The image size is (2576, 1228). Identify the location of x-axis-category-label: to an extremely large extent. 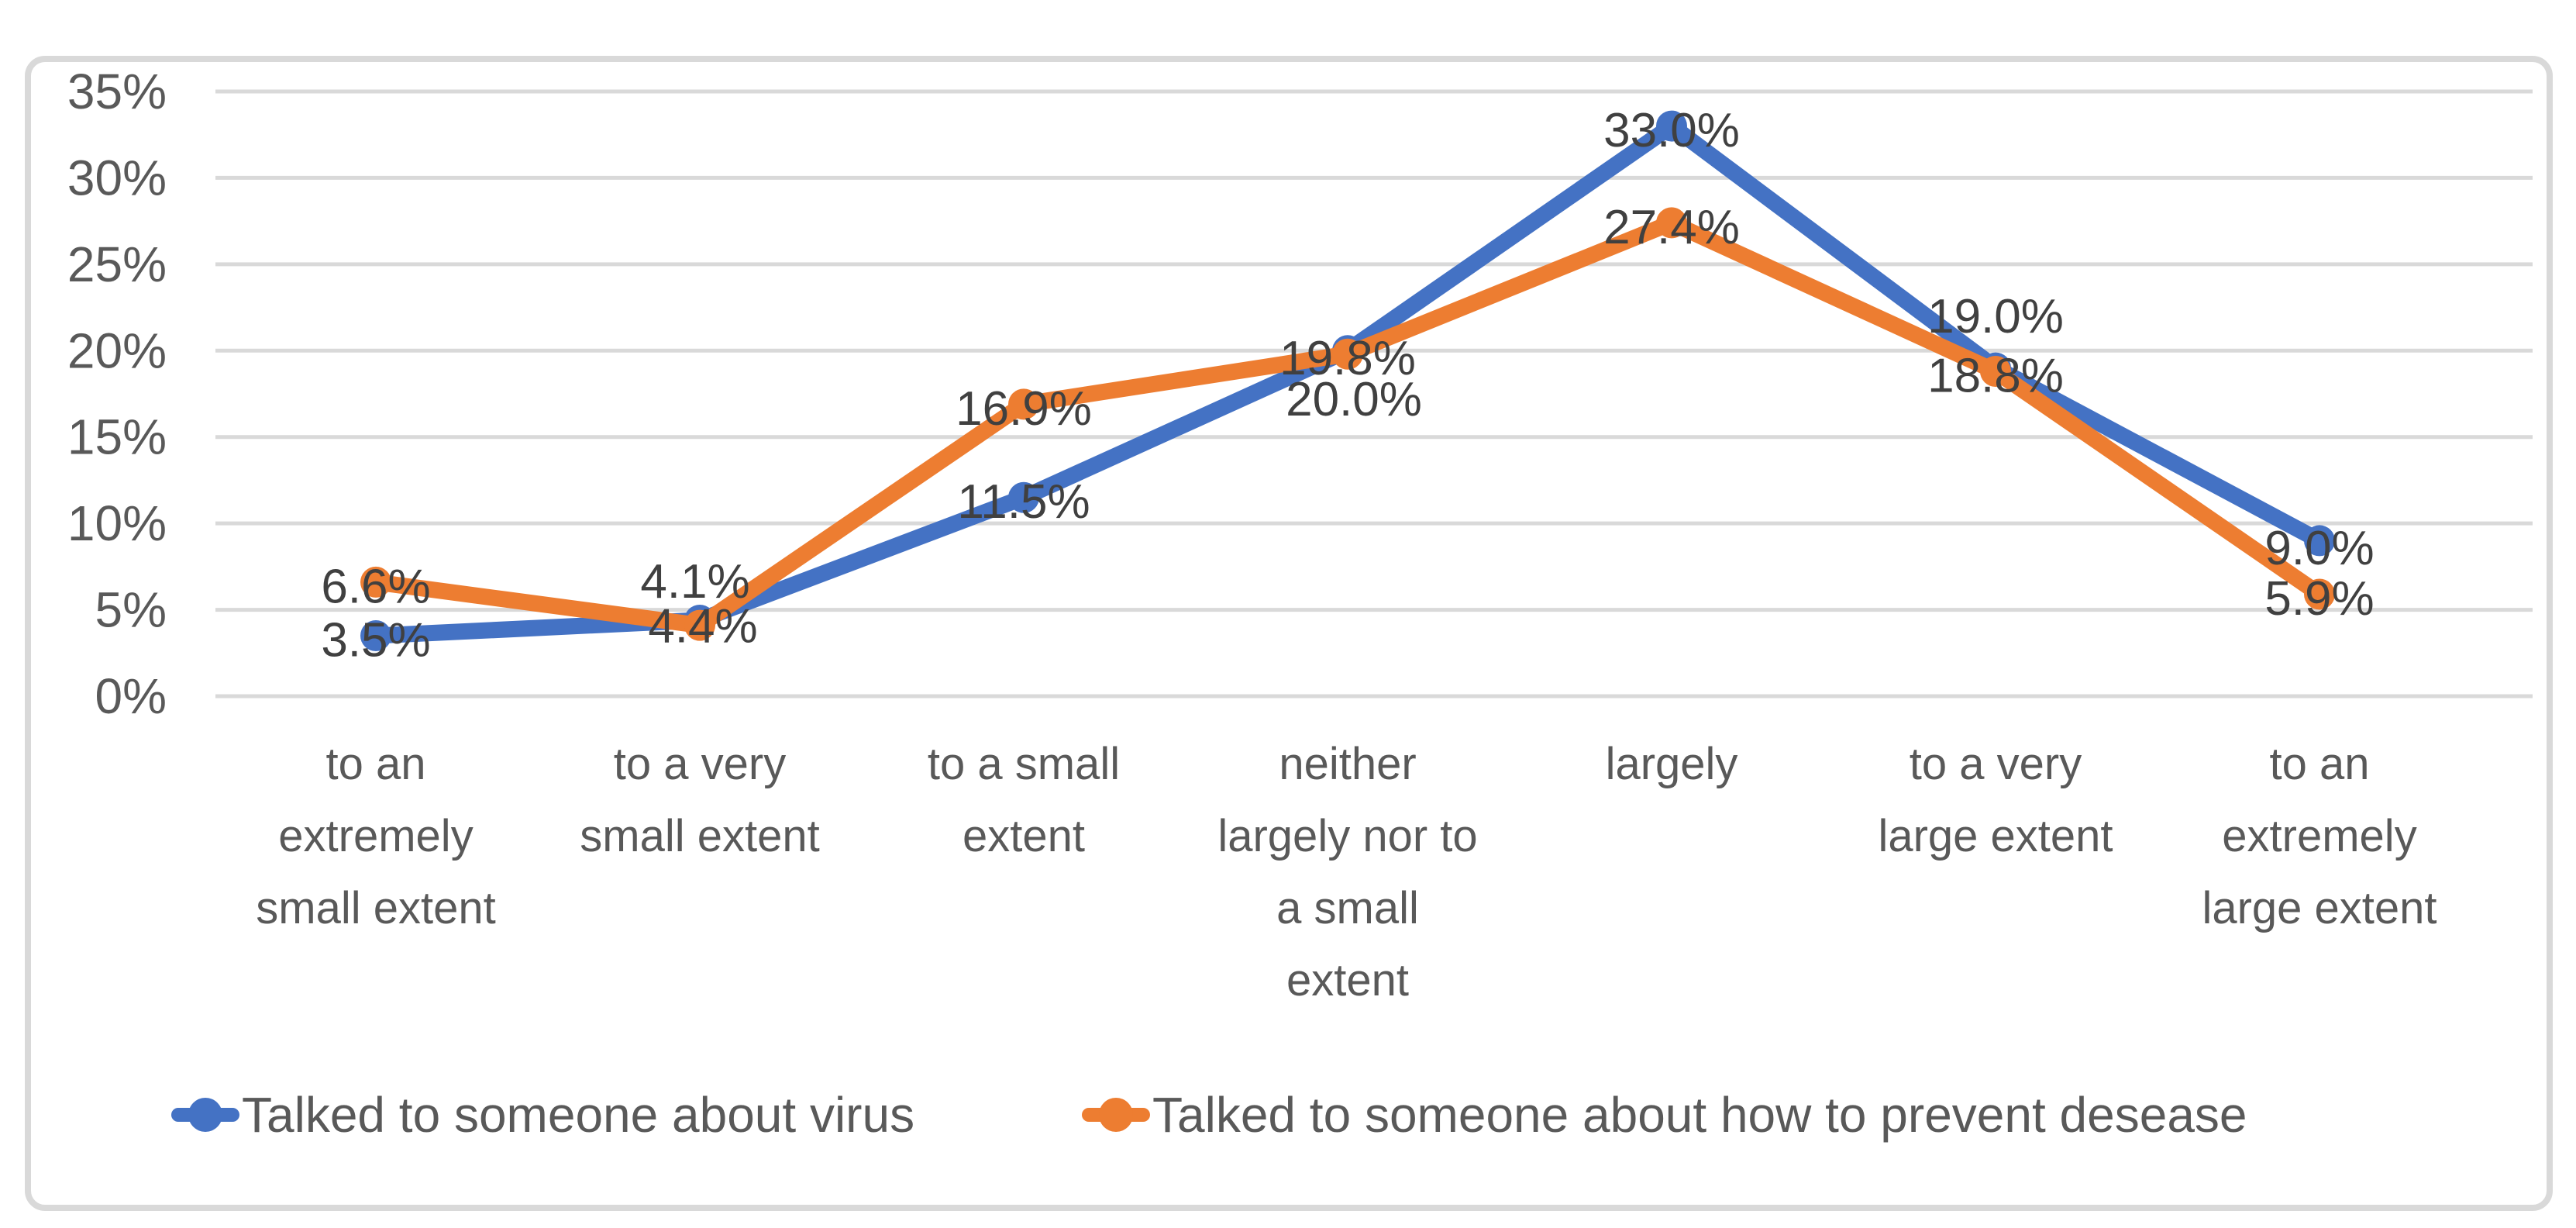
(2319, 836).